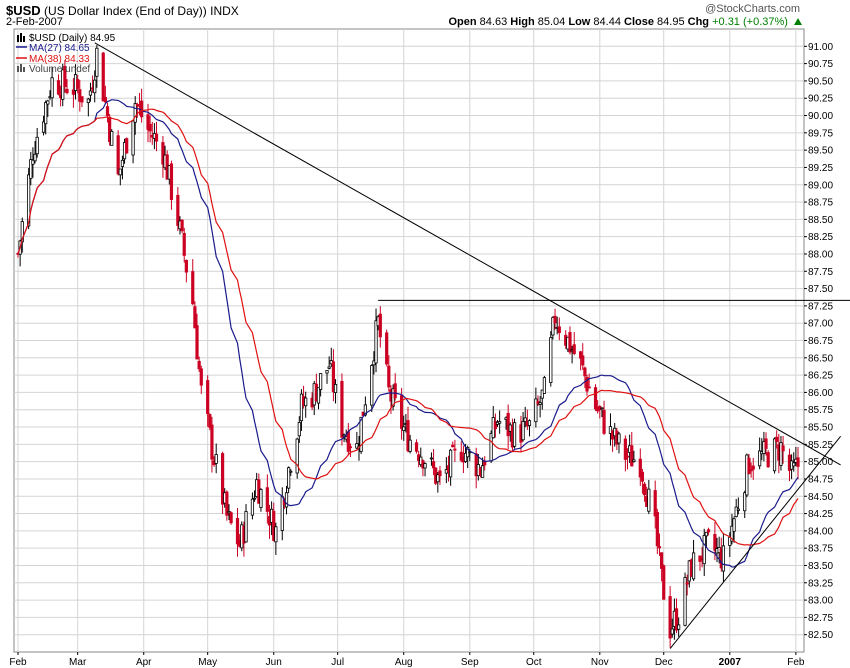 This screenshot has width=850, height=668. Describe the element at coordinates (600, 662) in the screenshot. I see `x-tick-label: Nov` at that location.